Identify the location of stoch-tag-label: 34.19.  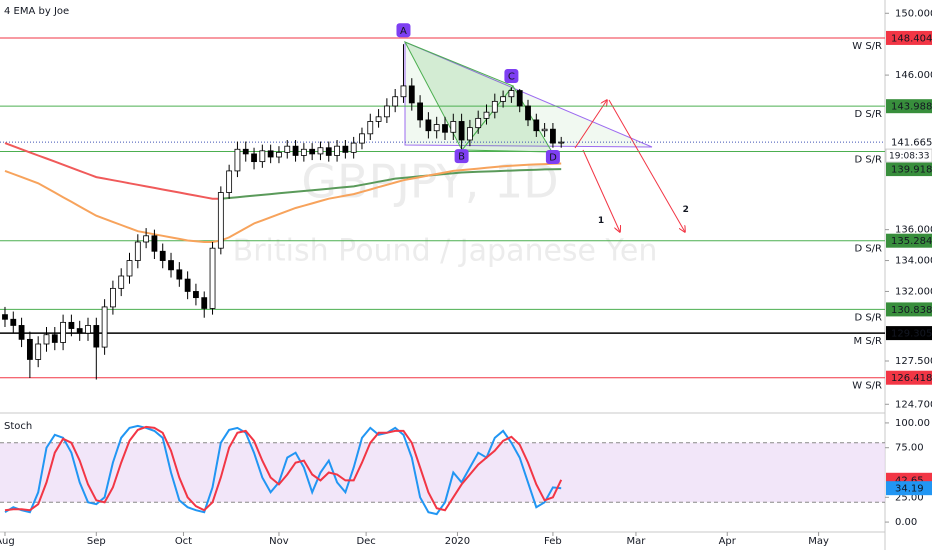
(909, 489).